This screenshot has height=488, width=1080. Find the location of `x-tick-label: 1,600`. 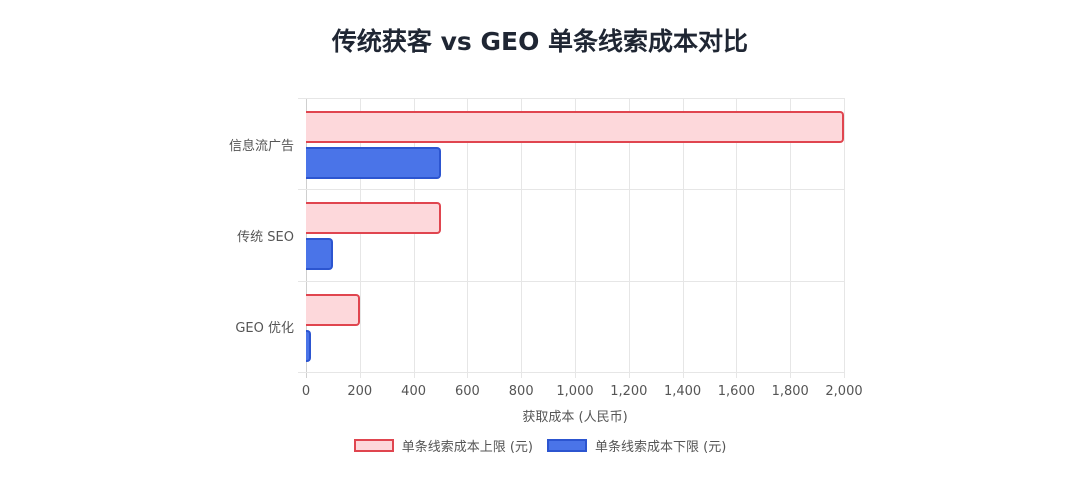

x-tick-label: 1,600 is located at coordinates (736, 391).